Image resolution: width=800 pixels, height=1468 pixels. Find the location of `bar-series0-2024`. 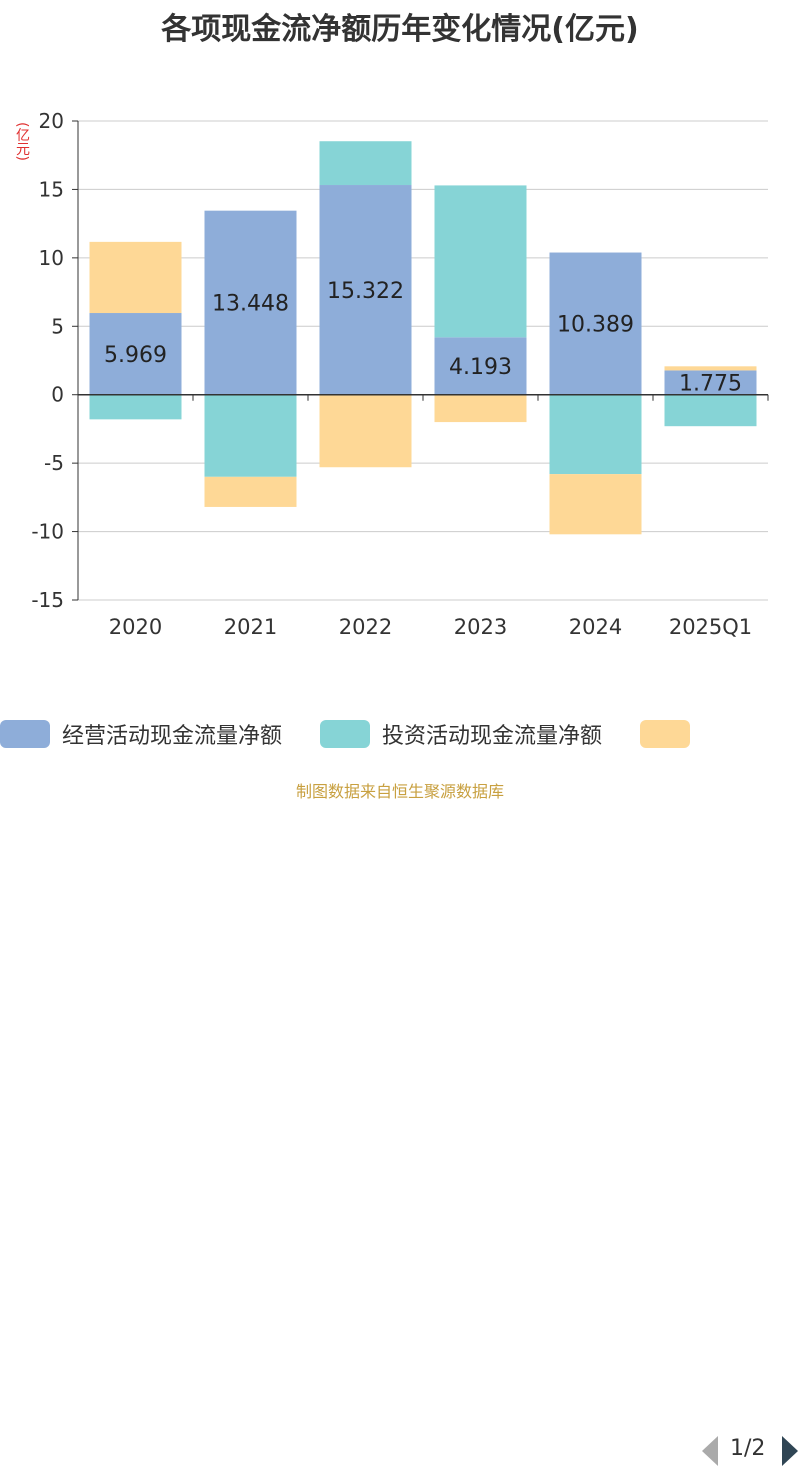

bar-series0-2024 is located at coordinates (595, 323).